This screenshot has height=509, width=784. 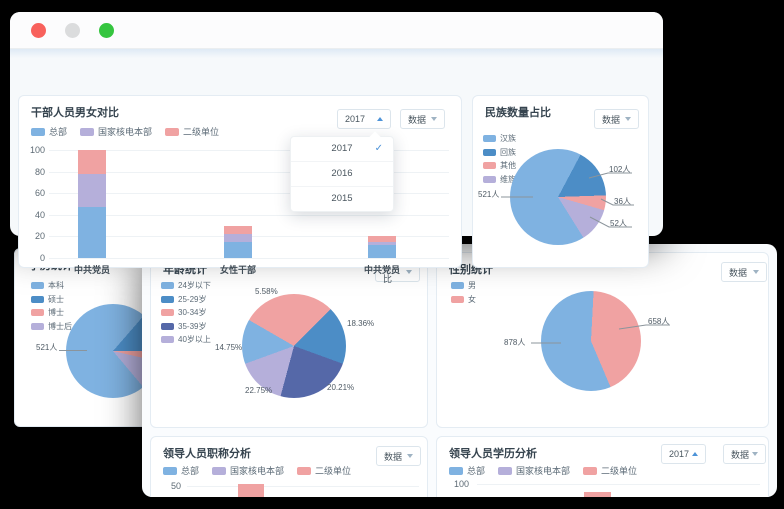 What do you see at coordinates (336, 30) in the screenshot?
I see `window-titlebar` at bounding box center [336, 30].